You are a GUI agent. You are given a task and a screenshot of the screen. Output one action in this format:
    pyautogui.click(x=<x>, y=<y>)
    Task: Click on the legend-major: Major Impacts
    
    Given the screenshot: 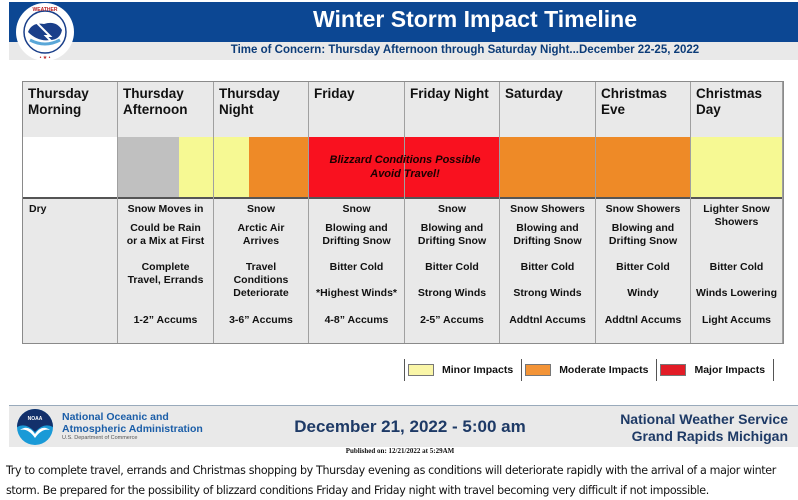 What is the action you would take?
    pyautogui.click(x=715, y=370)
    